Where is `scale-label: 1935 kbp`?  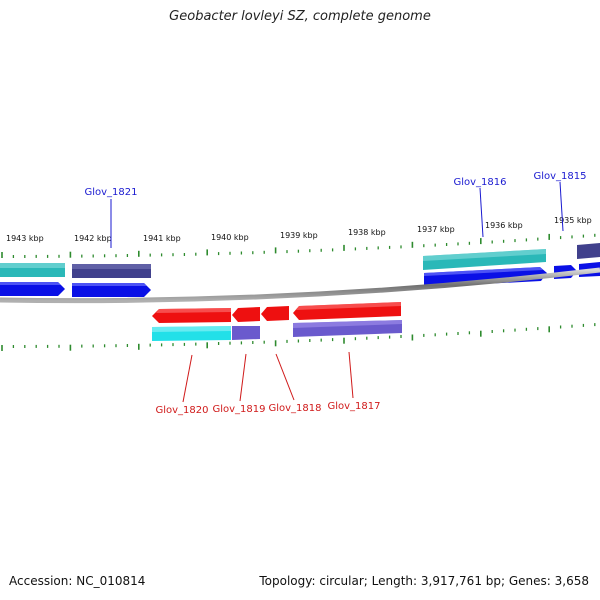
scale-label: 1935 kbp is located at coordinates (573, 220).